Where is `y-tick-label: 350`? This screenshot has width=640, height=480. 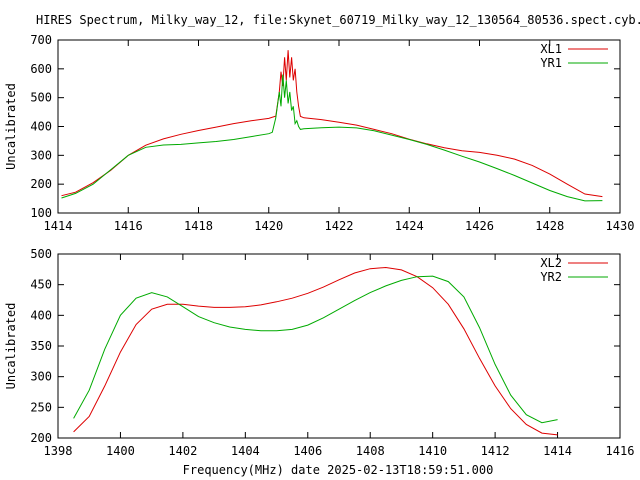
y-tick-label: 350 is located at coordinates (41, 346).